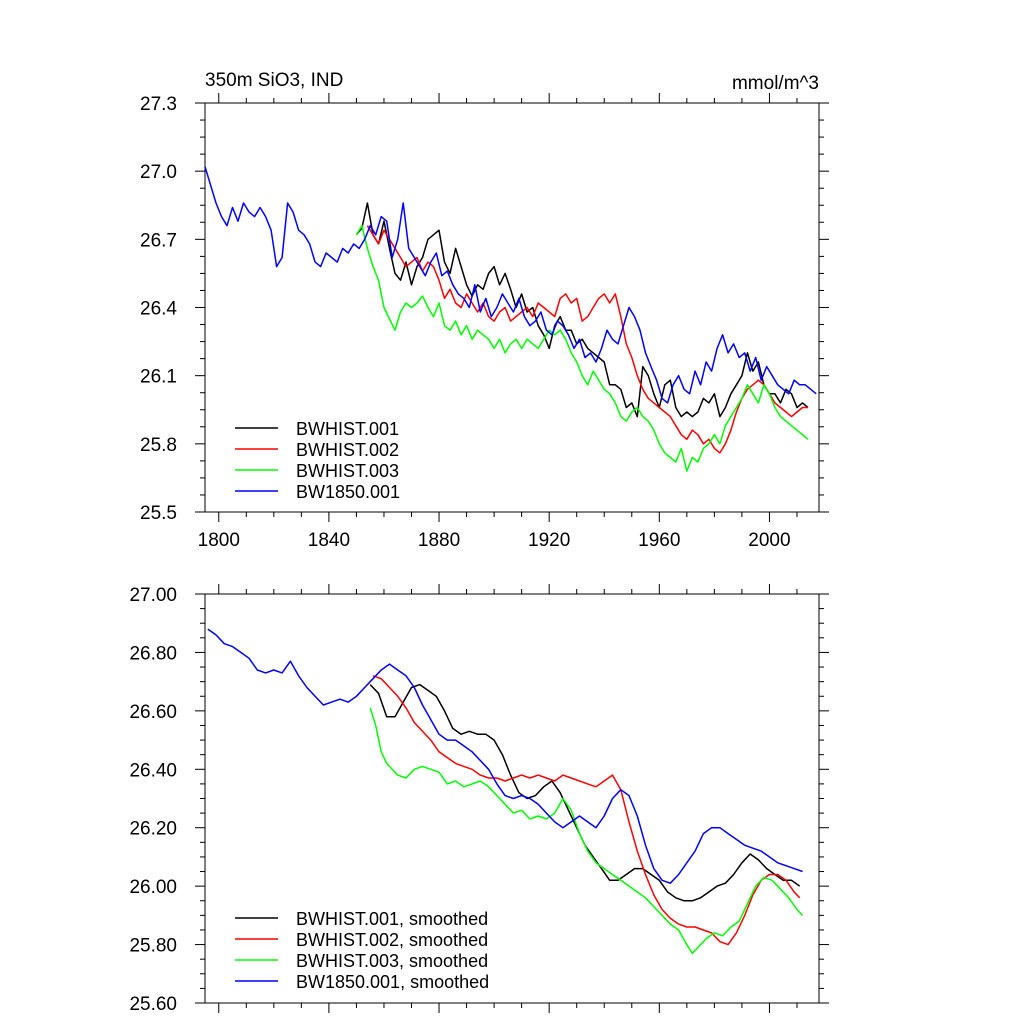 The width and height of the screenshot is (1024, 1024). Describe the element at coordinates (158, 377) in the screenshot. I see `y-tick-label: 26.1` at that location.